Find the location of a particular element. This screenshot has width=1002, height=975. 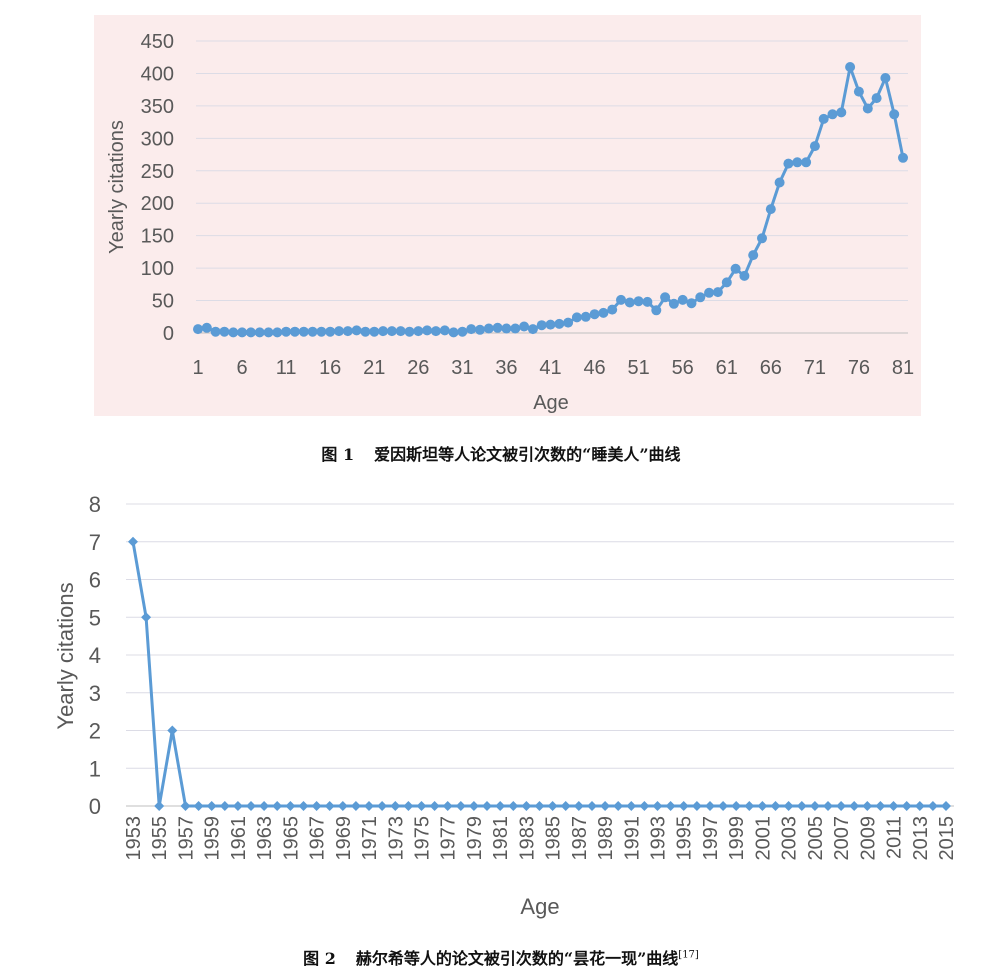

figure-2-x-tick-label: 1957 is located at coordinates (186, 838).